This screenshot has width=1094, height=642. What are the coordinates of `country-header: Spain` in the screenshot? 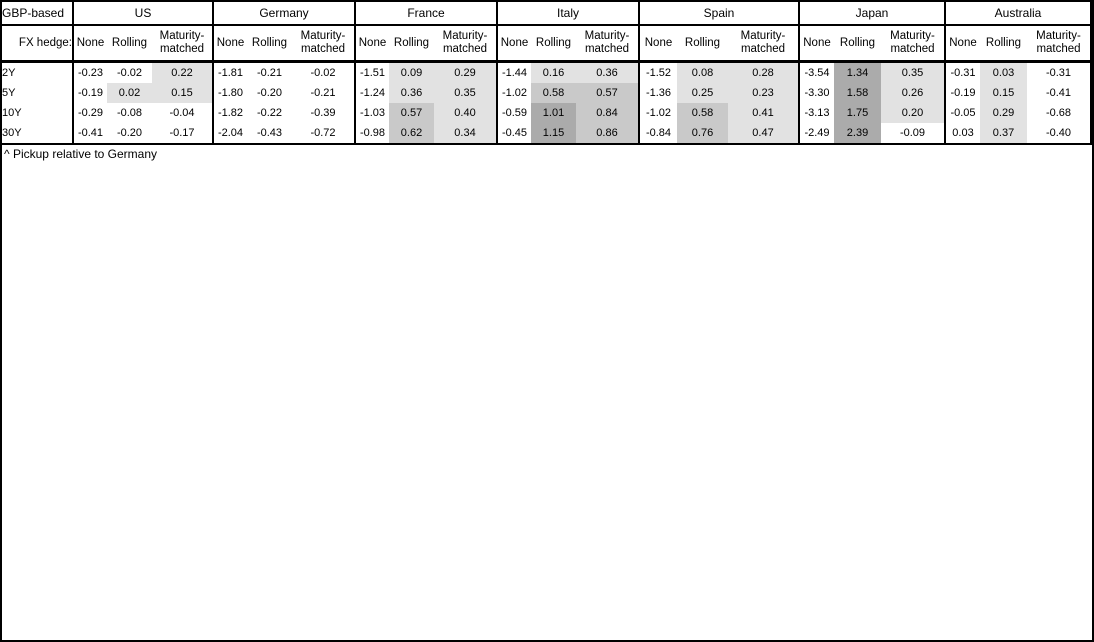 It's located at (718, 13).